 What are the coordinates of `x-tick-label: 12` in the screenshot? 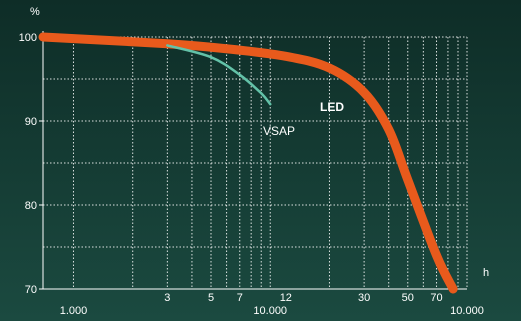 It's located at (286, 298).